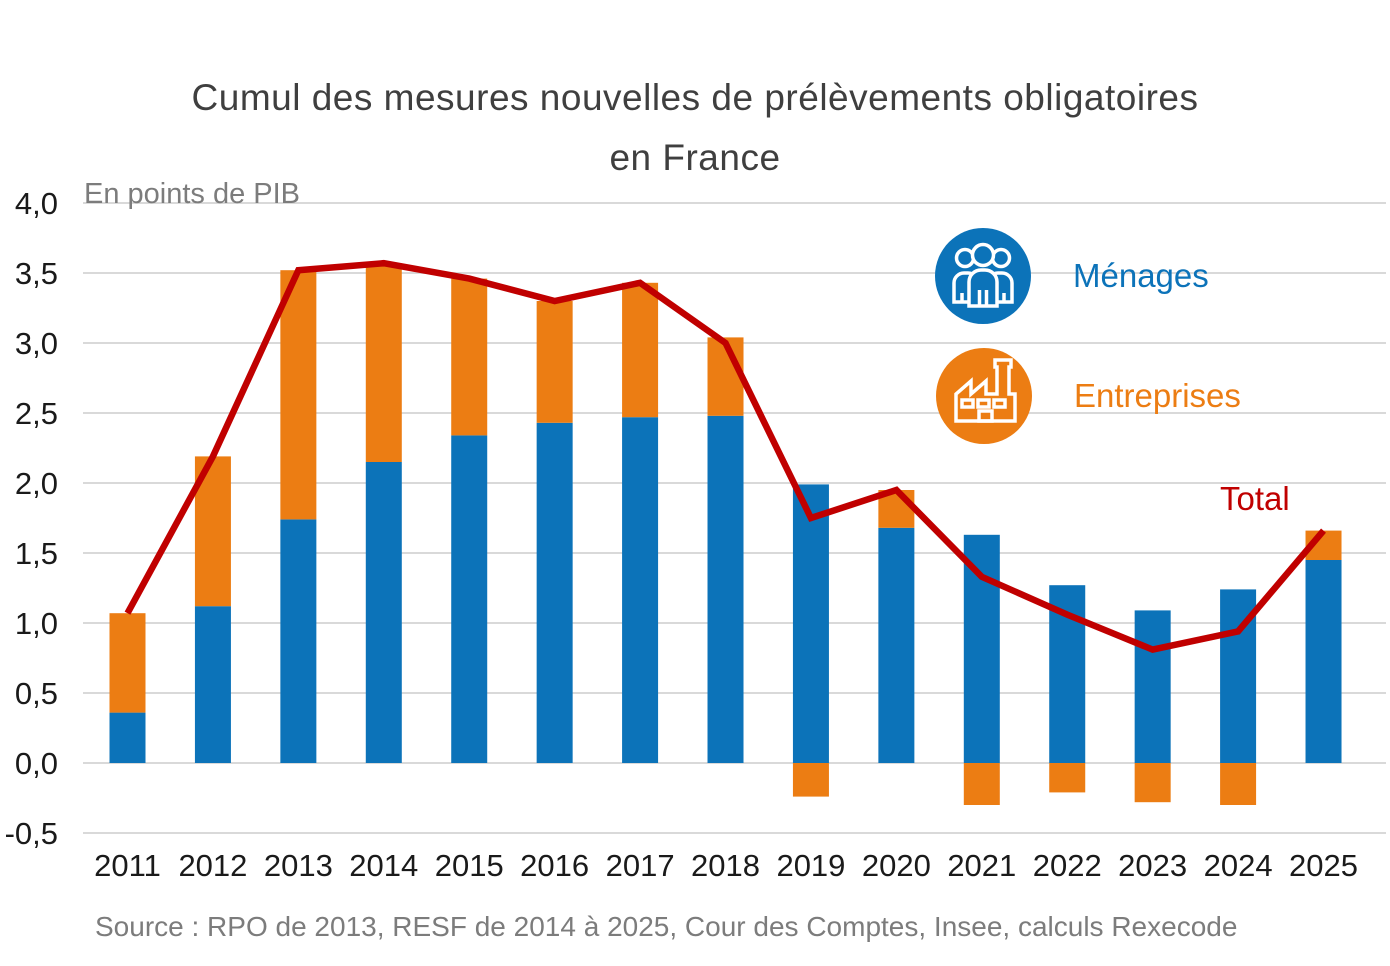  I want to click on bar-menages-2023, so click(1152, 686).